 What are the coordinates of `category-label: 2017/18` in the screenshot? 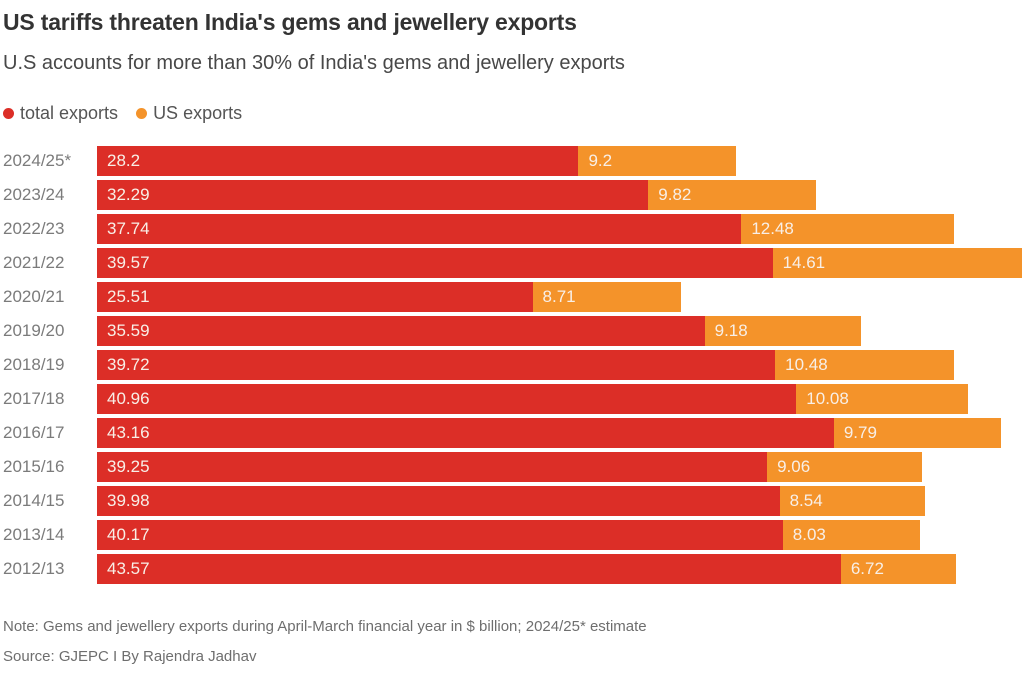 It's located at (34, 398).